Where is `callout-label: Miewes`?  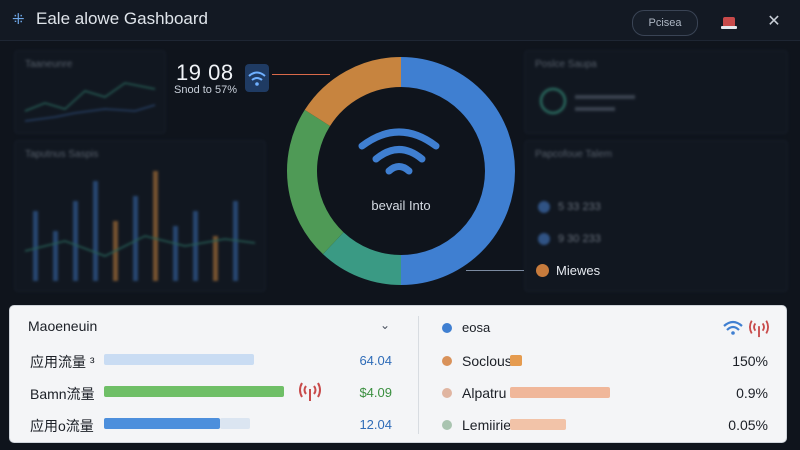 callout-label: Miewes is located at coordinates (578, 270).